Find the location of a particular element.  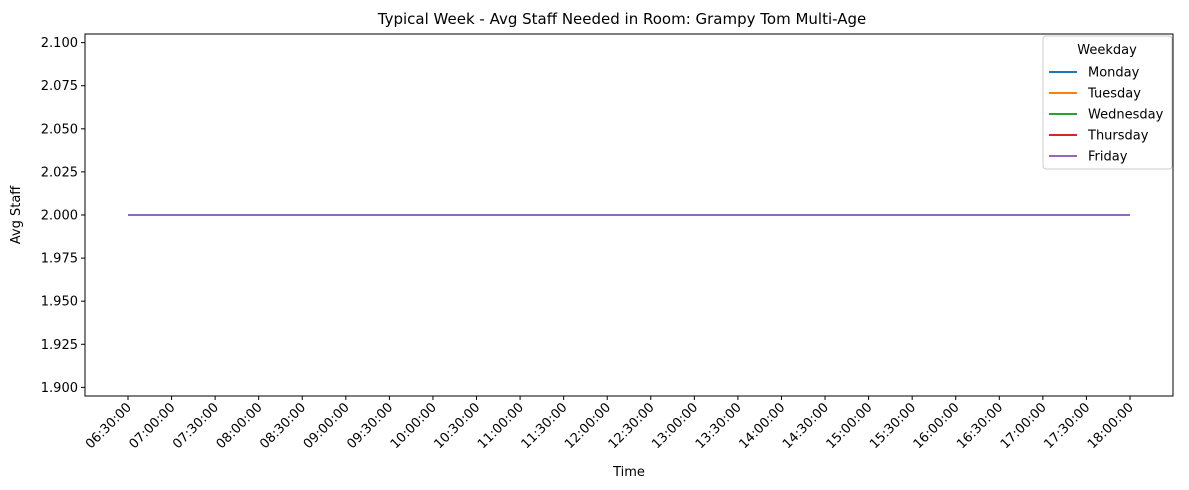

legend-title: Weekday is located at coordinates (1107, 50).